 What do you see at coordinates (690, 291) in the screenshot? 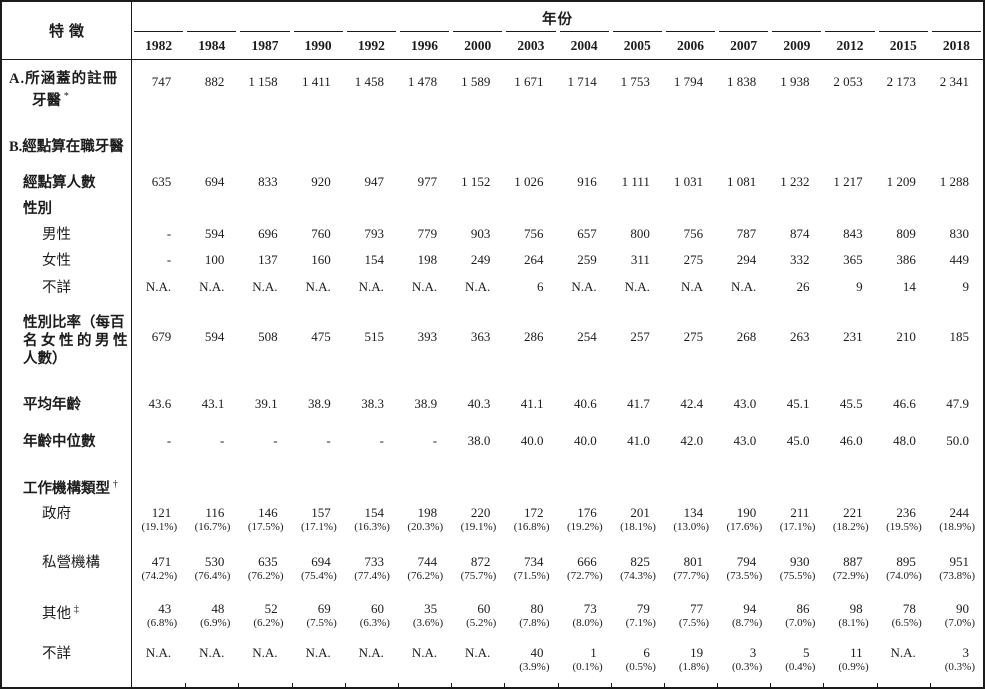
I see `data-cell: N.A` at bounding box center [690, 291].